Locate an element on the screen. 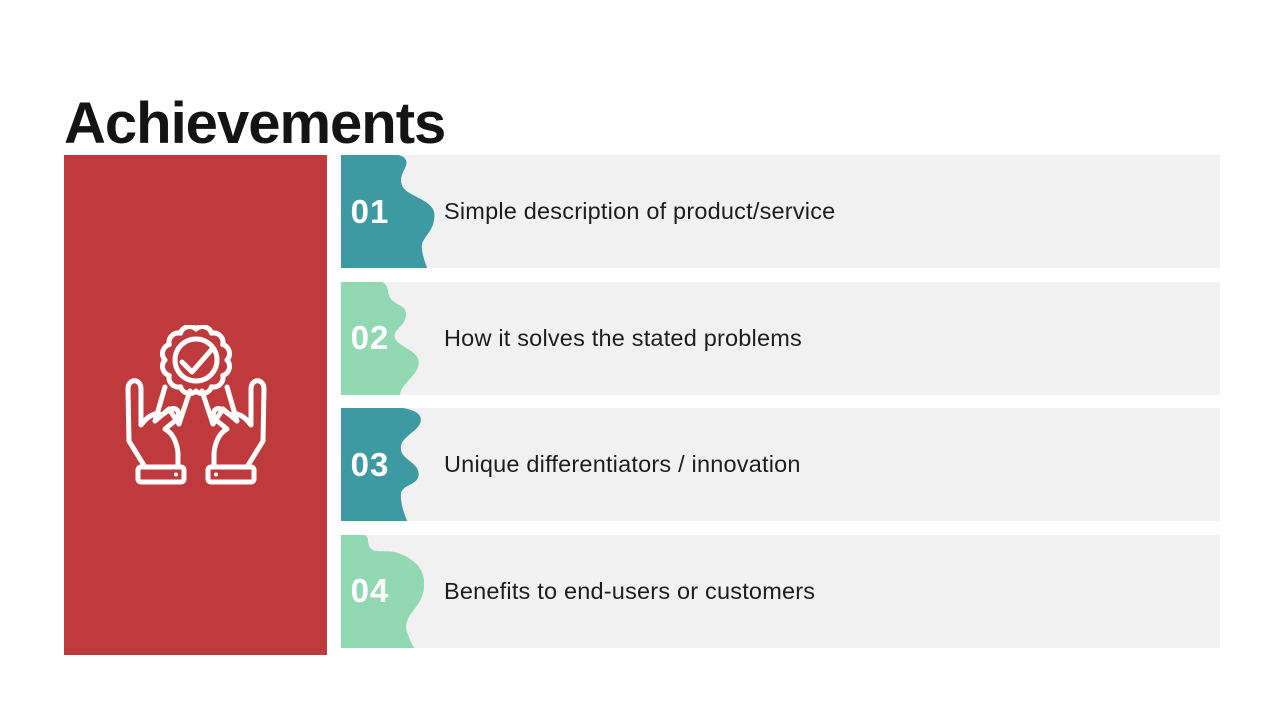 The image size is (1280, 720). rosette-scallop-ring is located at coordinates (195, 360).